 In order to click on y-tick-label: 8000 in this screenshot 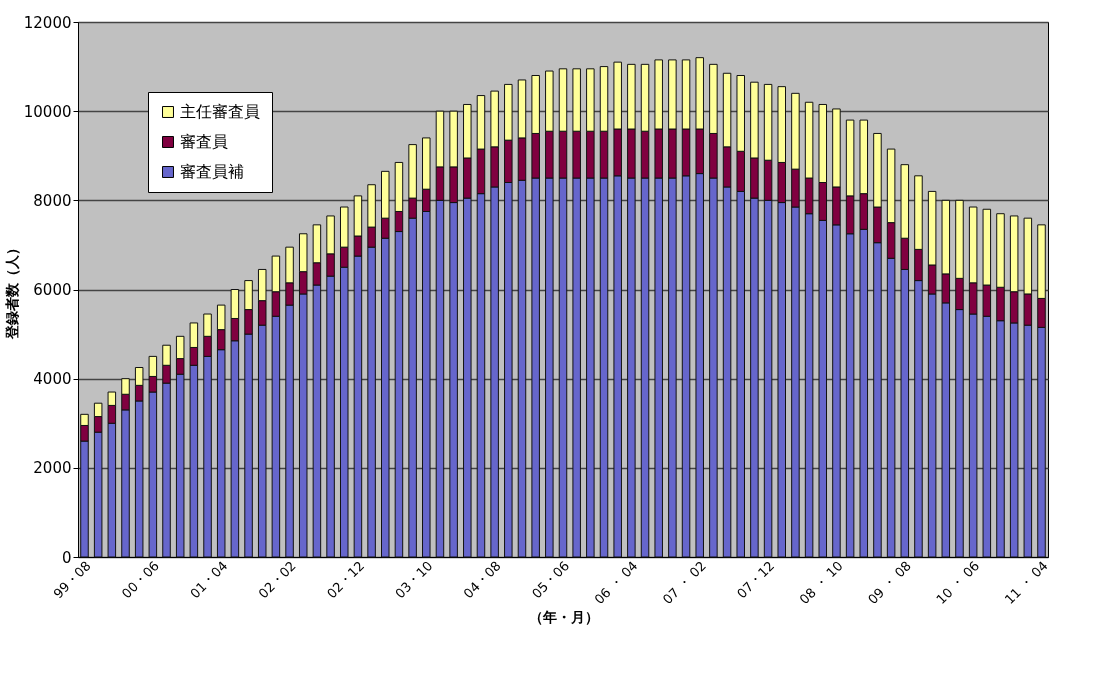, I will do `click(52, 200)`.